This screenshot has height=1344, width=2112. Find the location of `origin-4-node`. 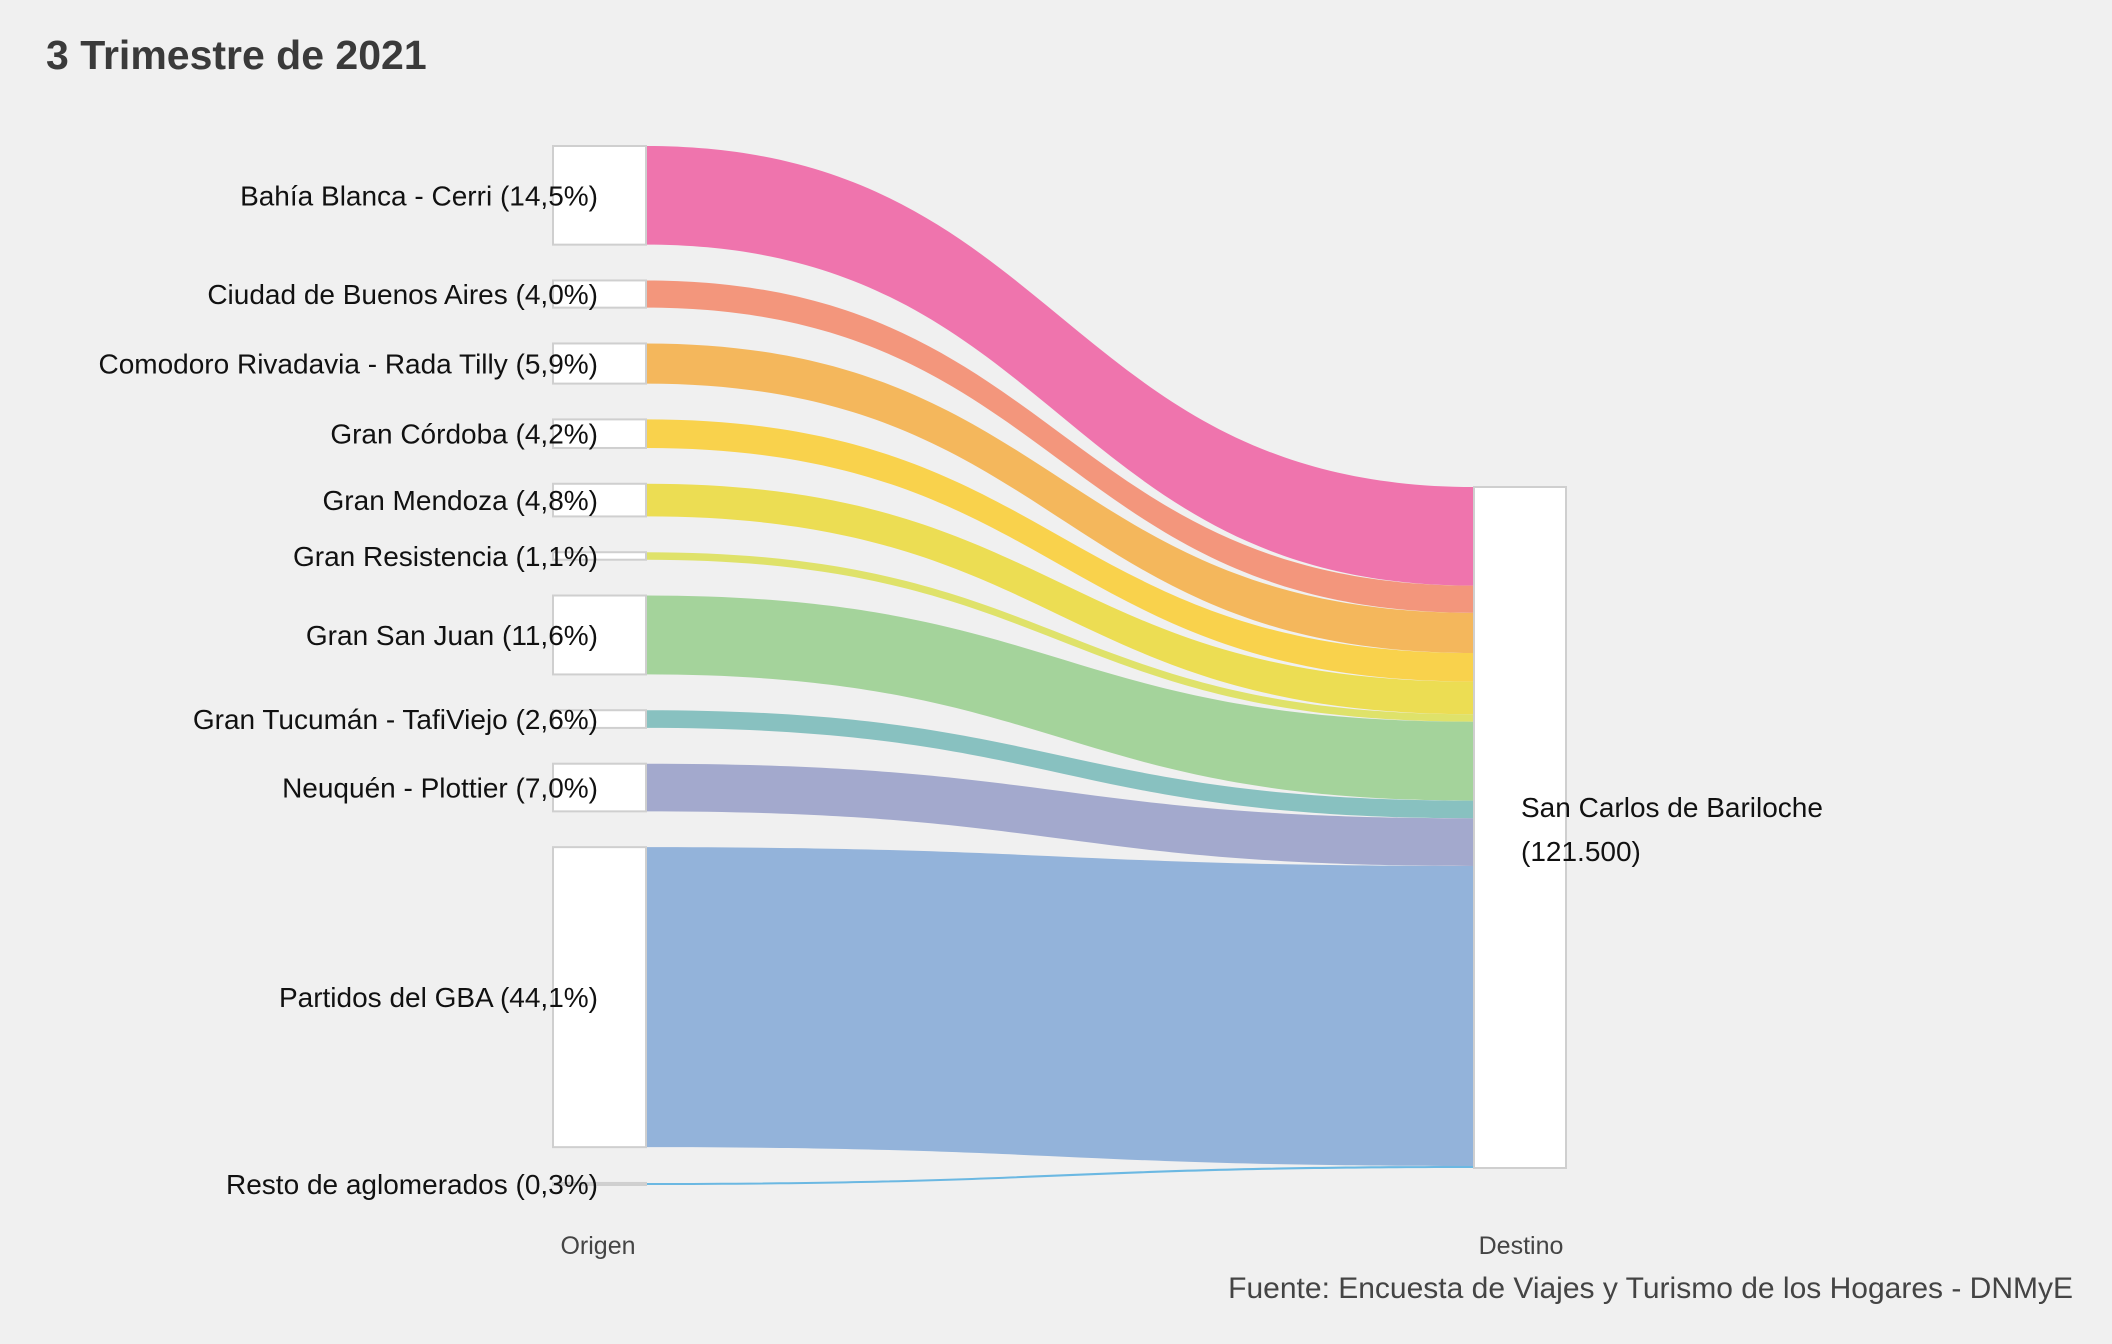

origin-4-node is located at coordinates (599, 500).